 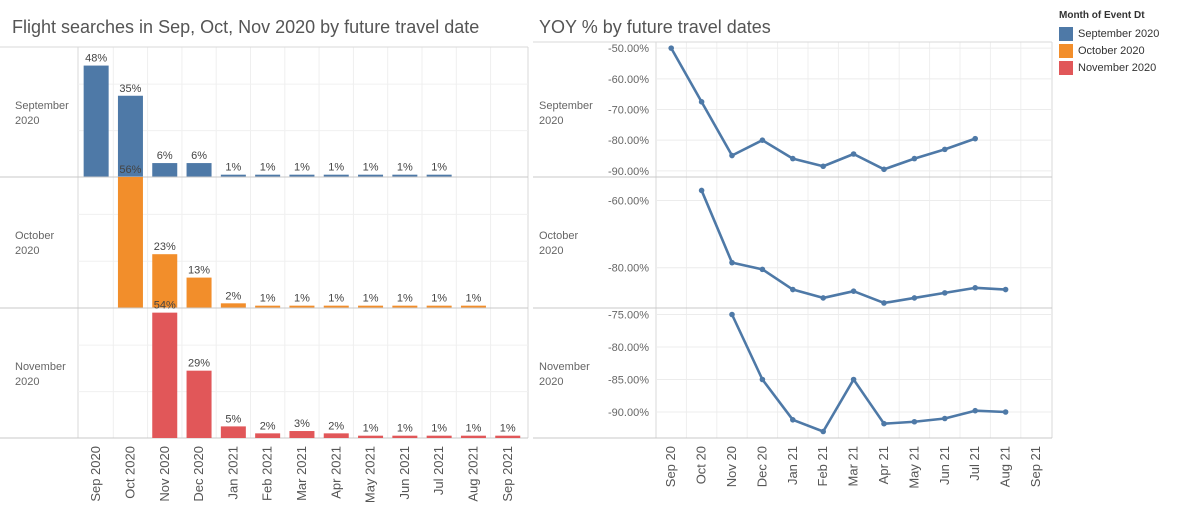 I want to click on x-tick-label: Dec 20, so click(x=761, y=466).